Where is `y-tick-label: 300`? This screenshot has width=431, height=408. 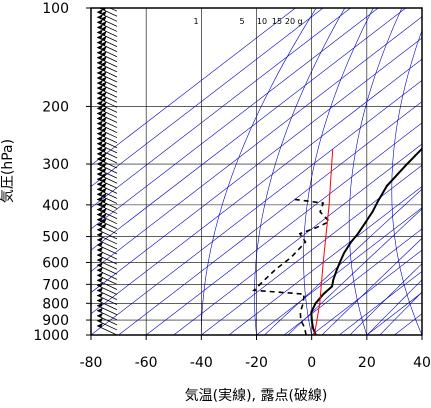 y-tick-label: 300 is located at coordinates (55, 165).